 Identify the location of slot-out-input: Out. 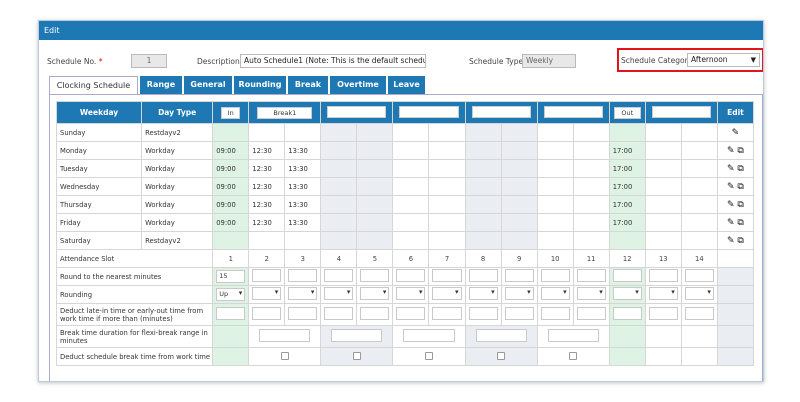
(627, 112).